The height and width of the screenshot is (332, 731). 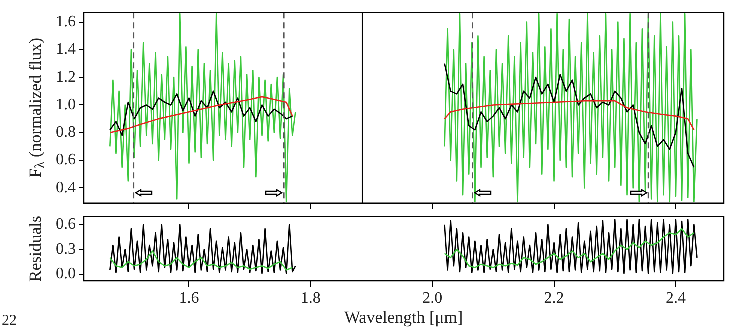 What do you see at coordinates (9, 321) in the screenshot?
I see `text: 22` at bounding box center [9, 321].